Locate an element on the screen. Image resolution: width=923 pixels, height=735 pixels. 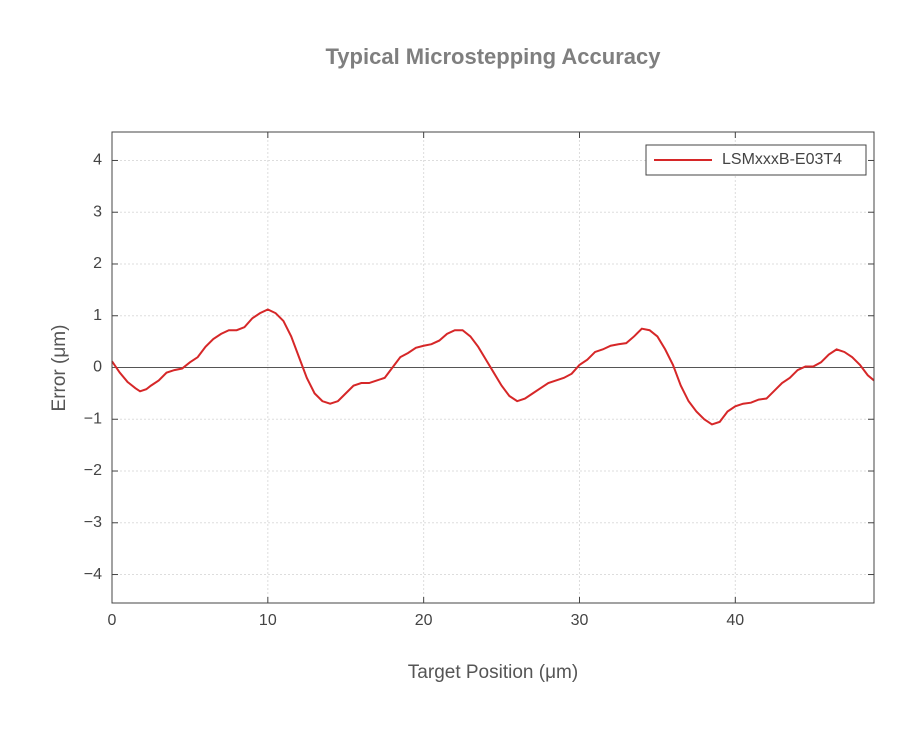
legend-label: LSMxxxB-E03T4 is located at coordinates (782, 159).